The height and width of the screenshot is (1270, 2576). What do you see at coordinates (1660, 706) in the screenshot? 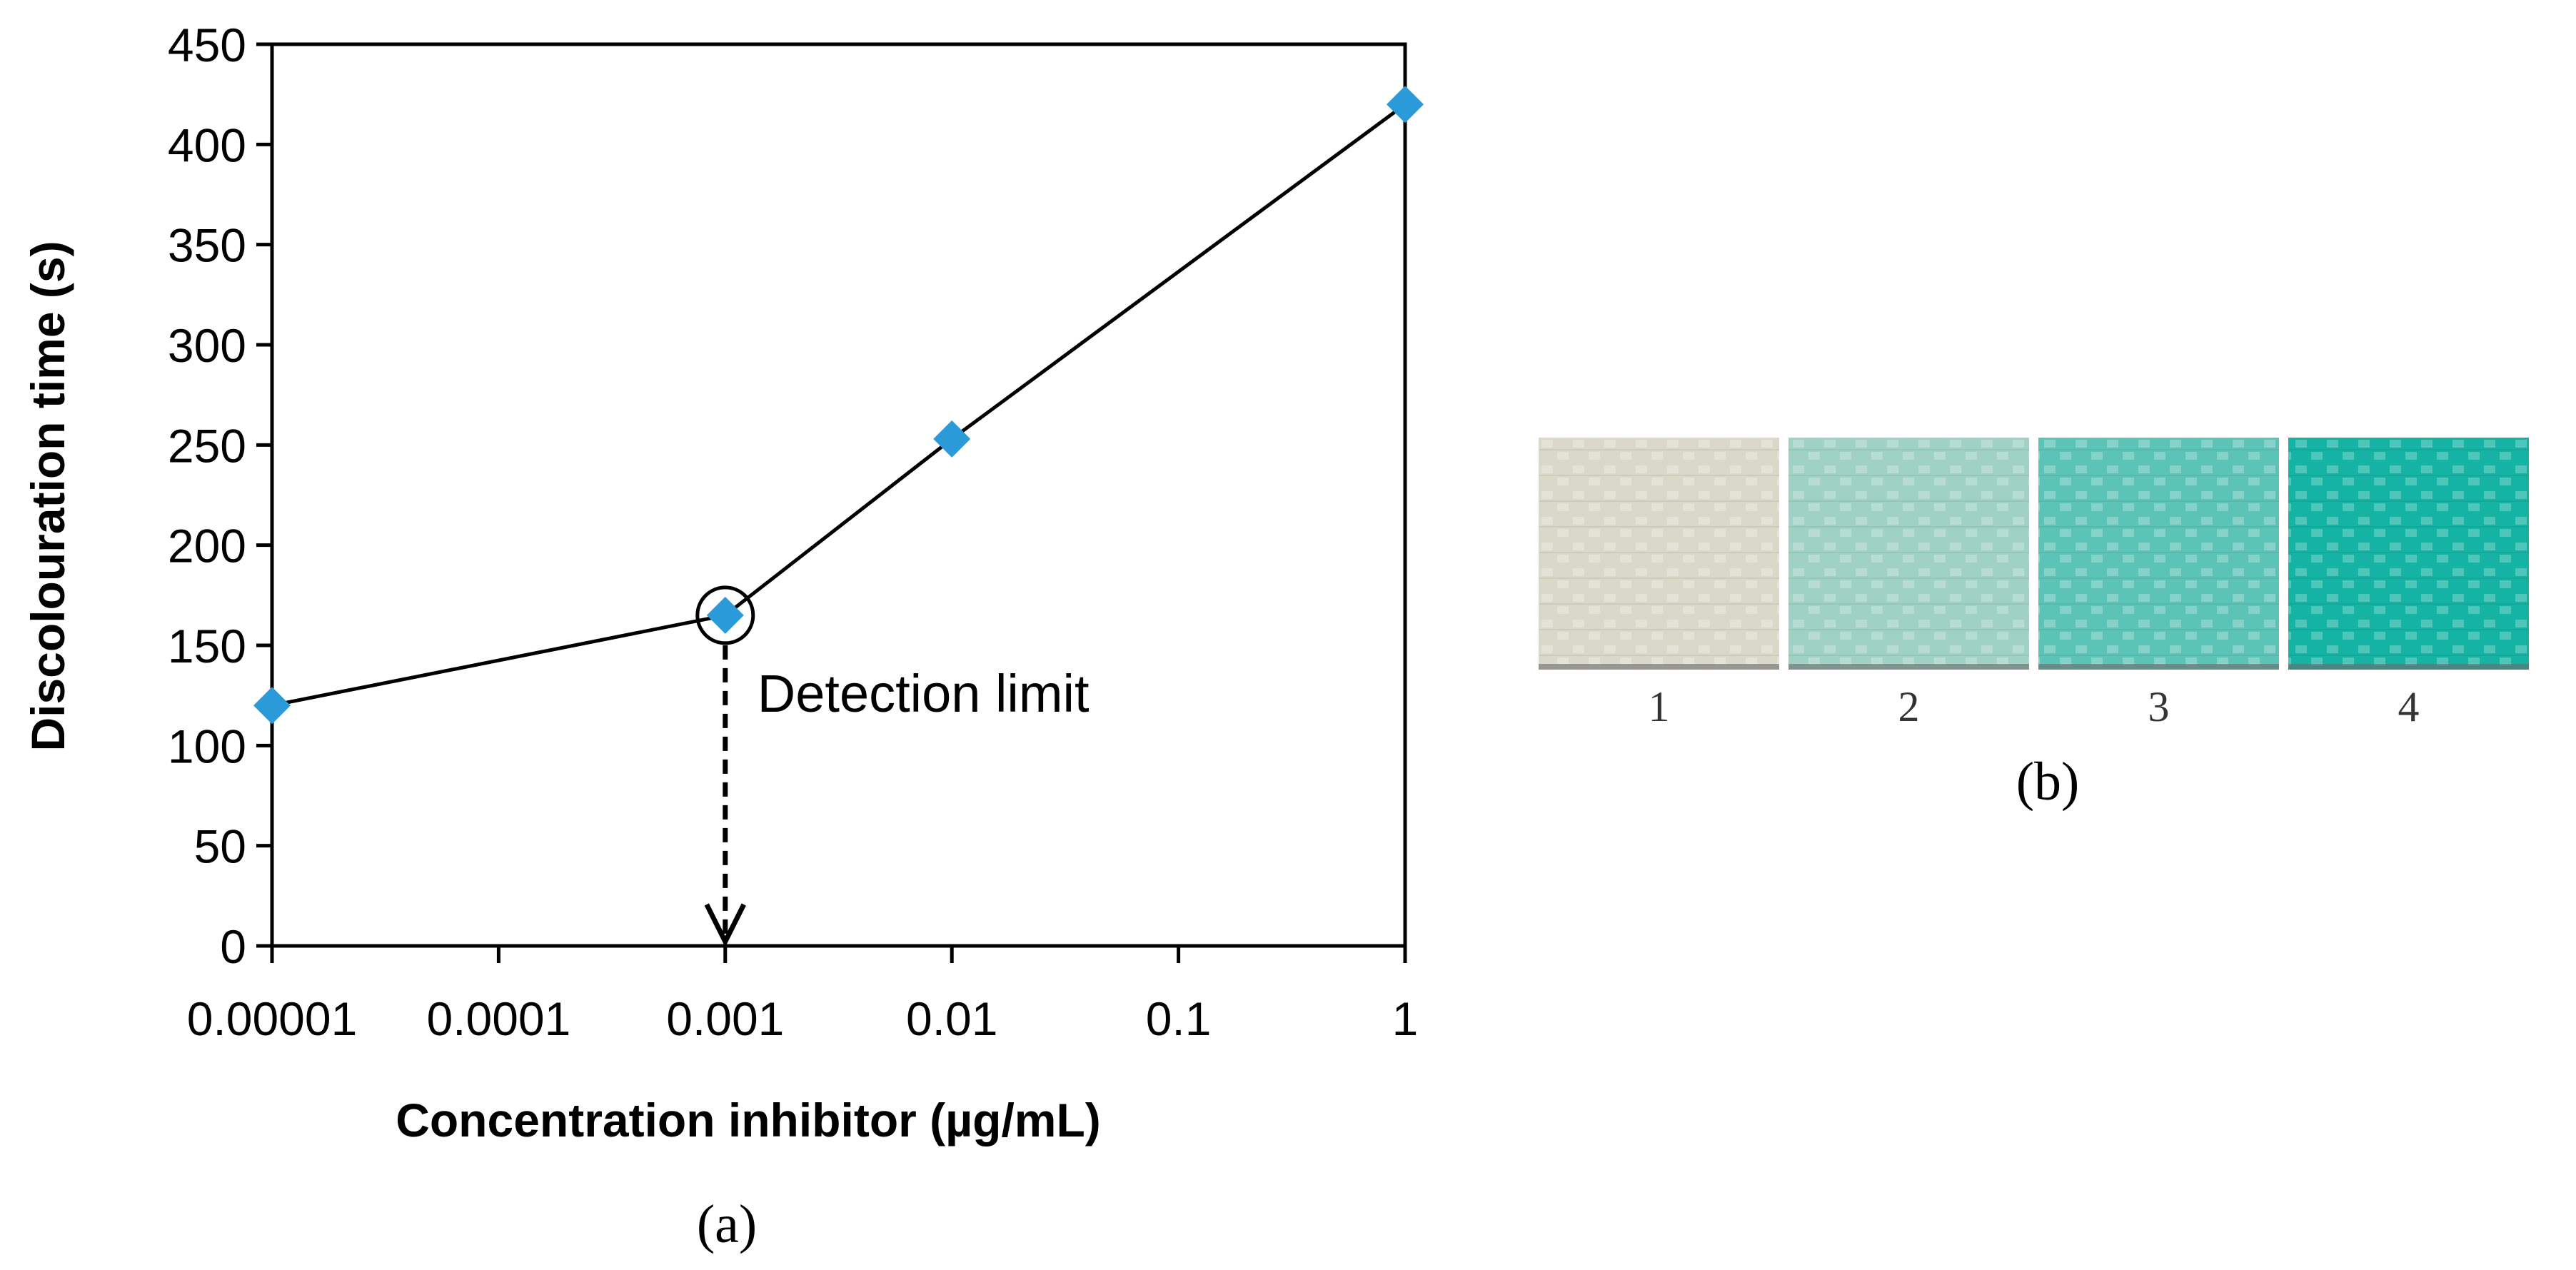
I see `sample-label: 1` at bounding box center [1660, 706].